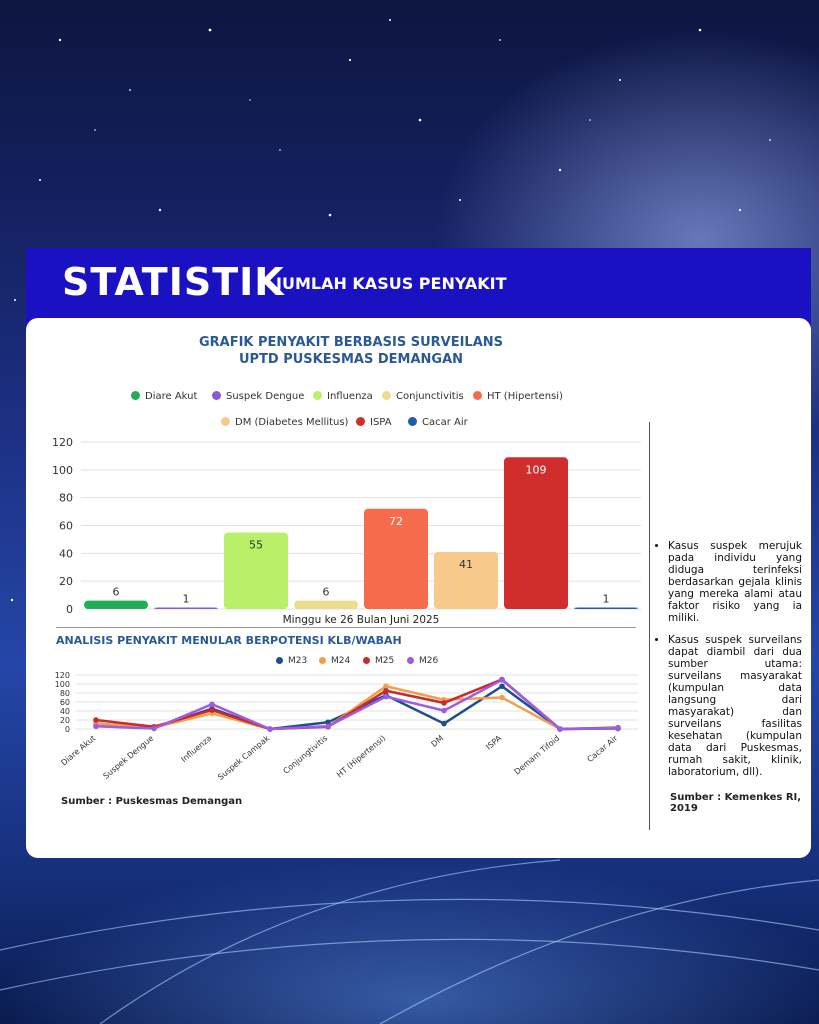 The width and height of the screenshot is (819, 1024). I want to click on legend-item: HT (Hipertensi), so click(518, 396).